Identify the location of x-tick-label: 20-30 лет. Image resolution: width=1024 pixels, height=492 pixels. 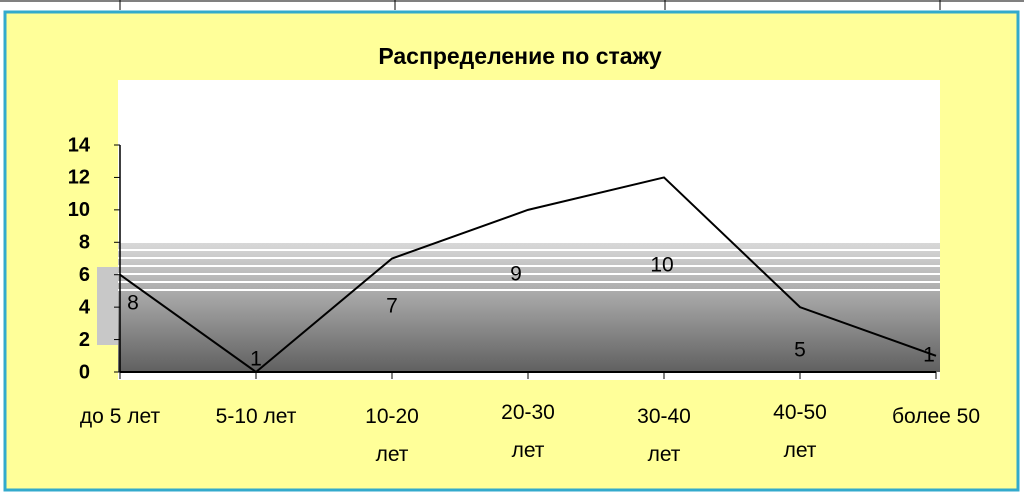
(528, 431).